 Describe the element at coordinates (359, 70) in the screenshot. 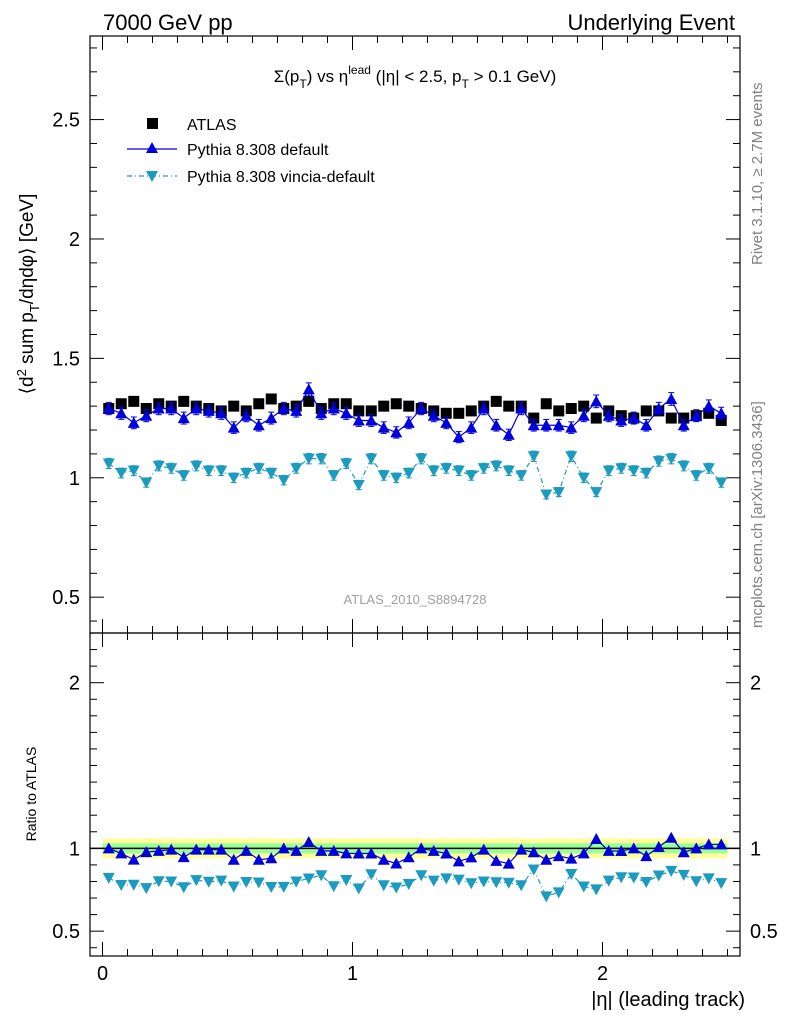

I see `plot-title-sup: lead` at that location.